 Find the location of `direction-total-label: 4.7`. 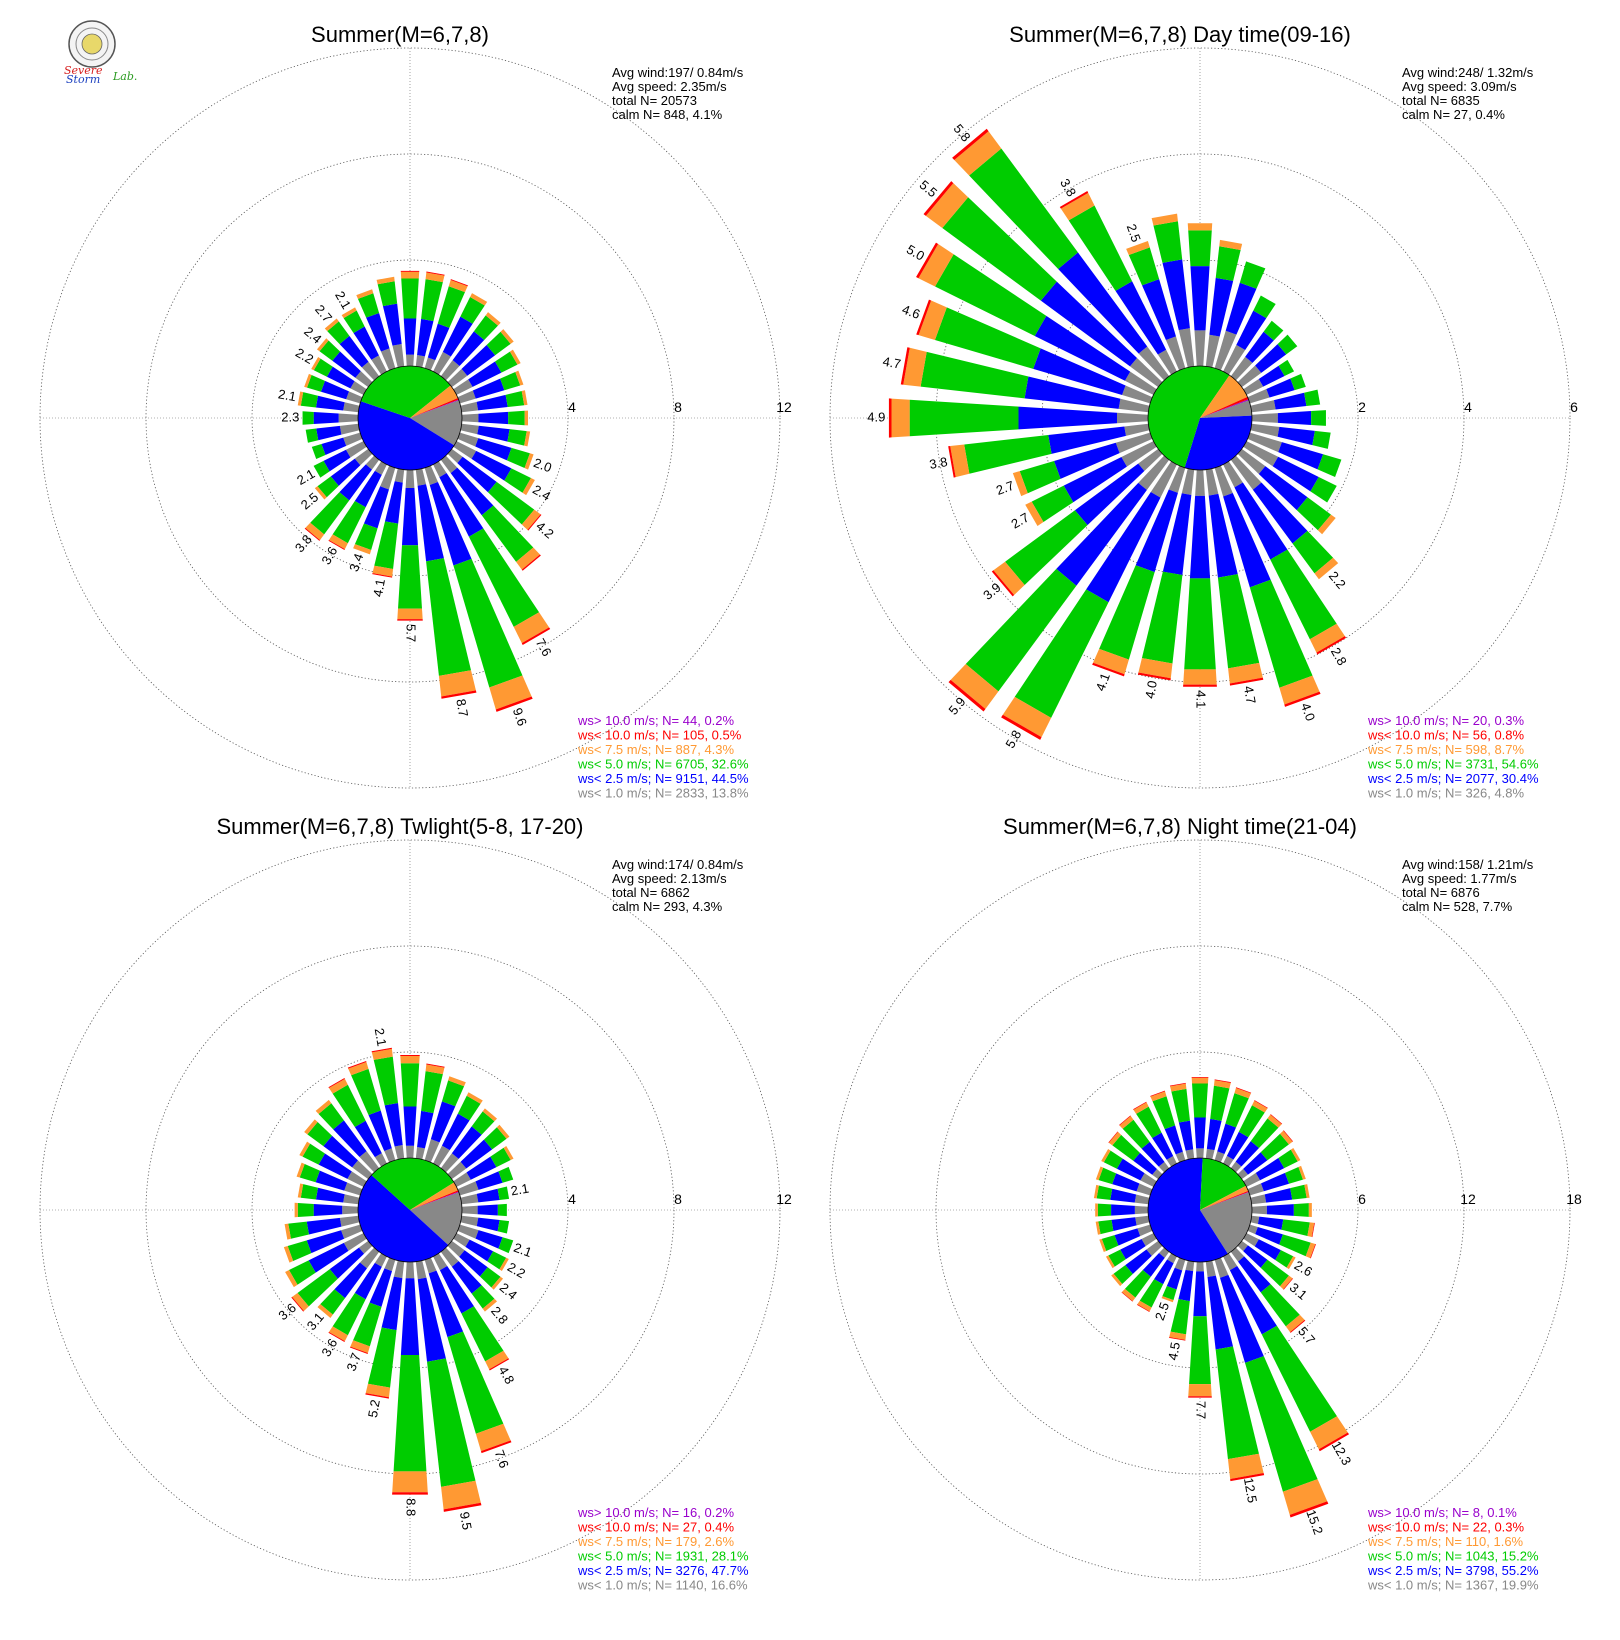

direction-total-label: 4.7 is located at coordinates (892, 363).